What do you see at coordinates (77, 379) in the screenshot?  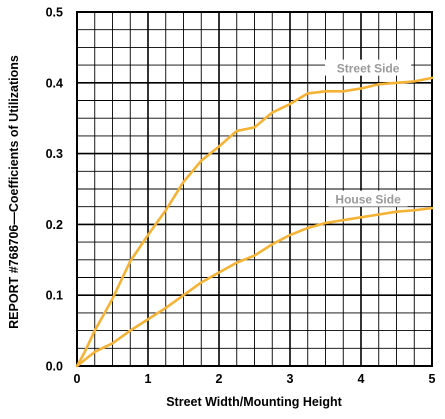 I see `x-tick-label: 0` at bounding box center [77, 379].